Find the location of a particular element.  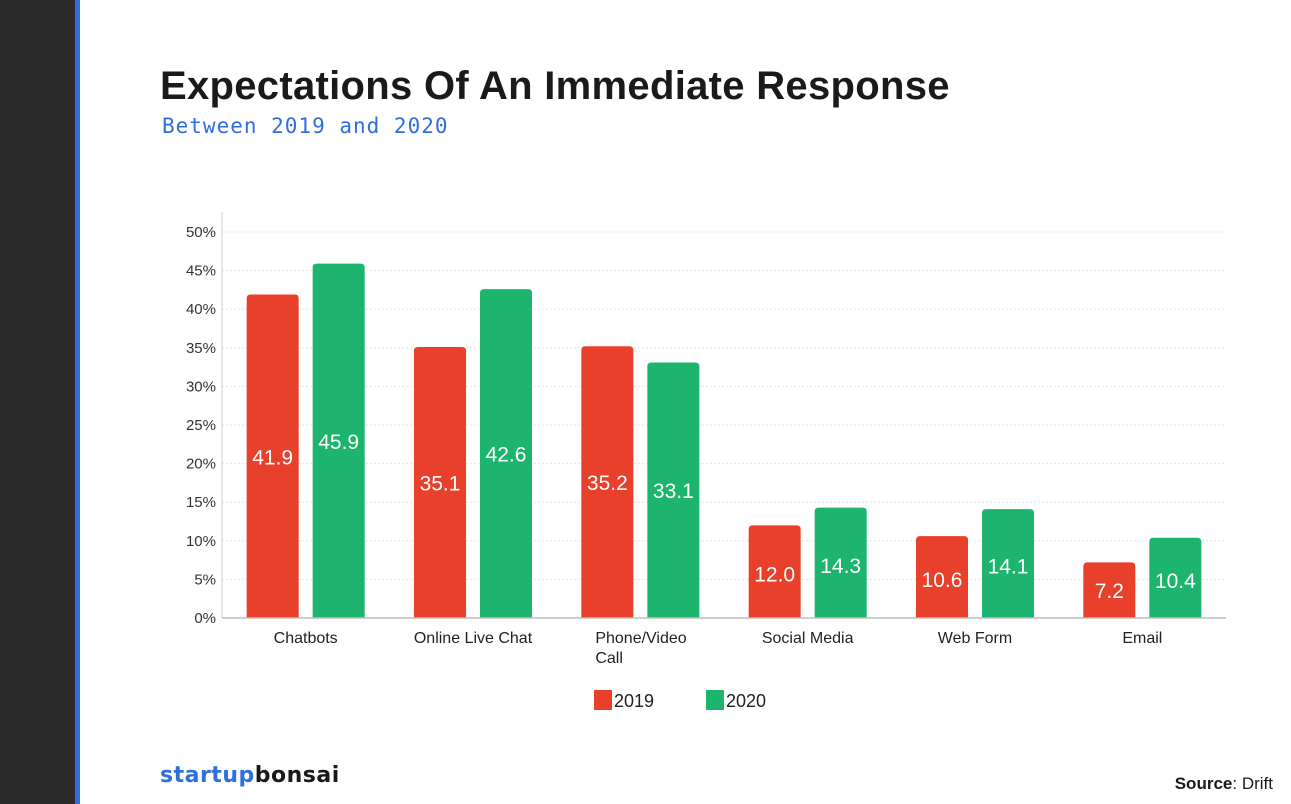

data-label-2019: 41.9 is located at coordinates (272, 457).